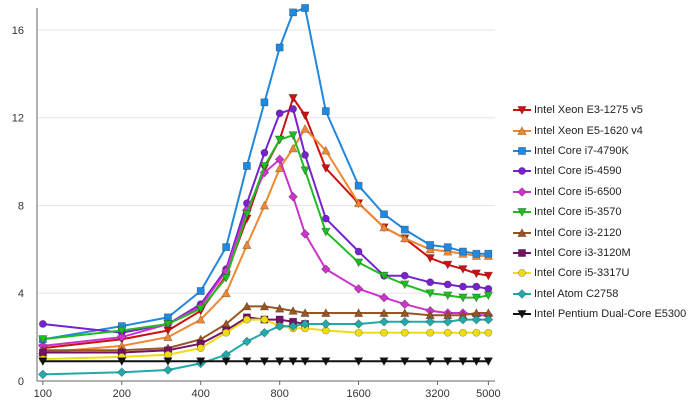 This screenshot has width=700, height=400. Describe the element at coordinates (21, 294) in the screenshot. I see `y-tick-label: 4` at that location.